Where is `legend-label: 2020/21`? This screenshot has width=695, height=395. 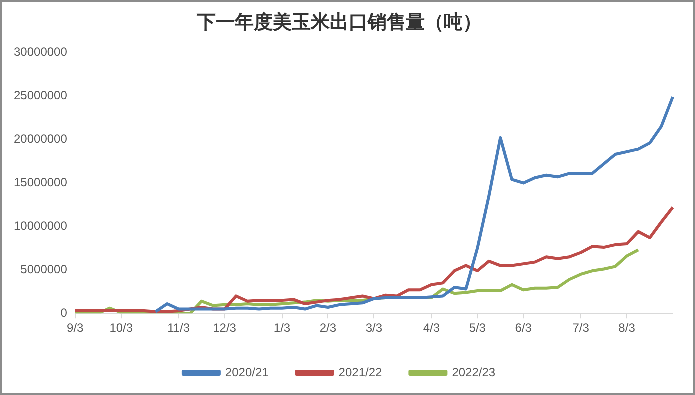 legend-label: 2020/21 is located at coordinates (247, 372).